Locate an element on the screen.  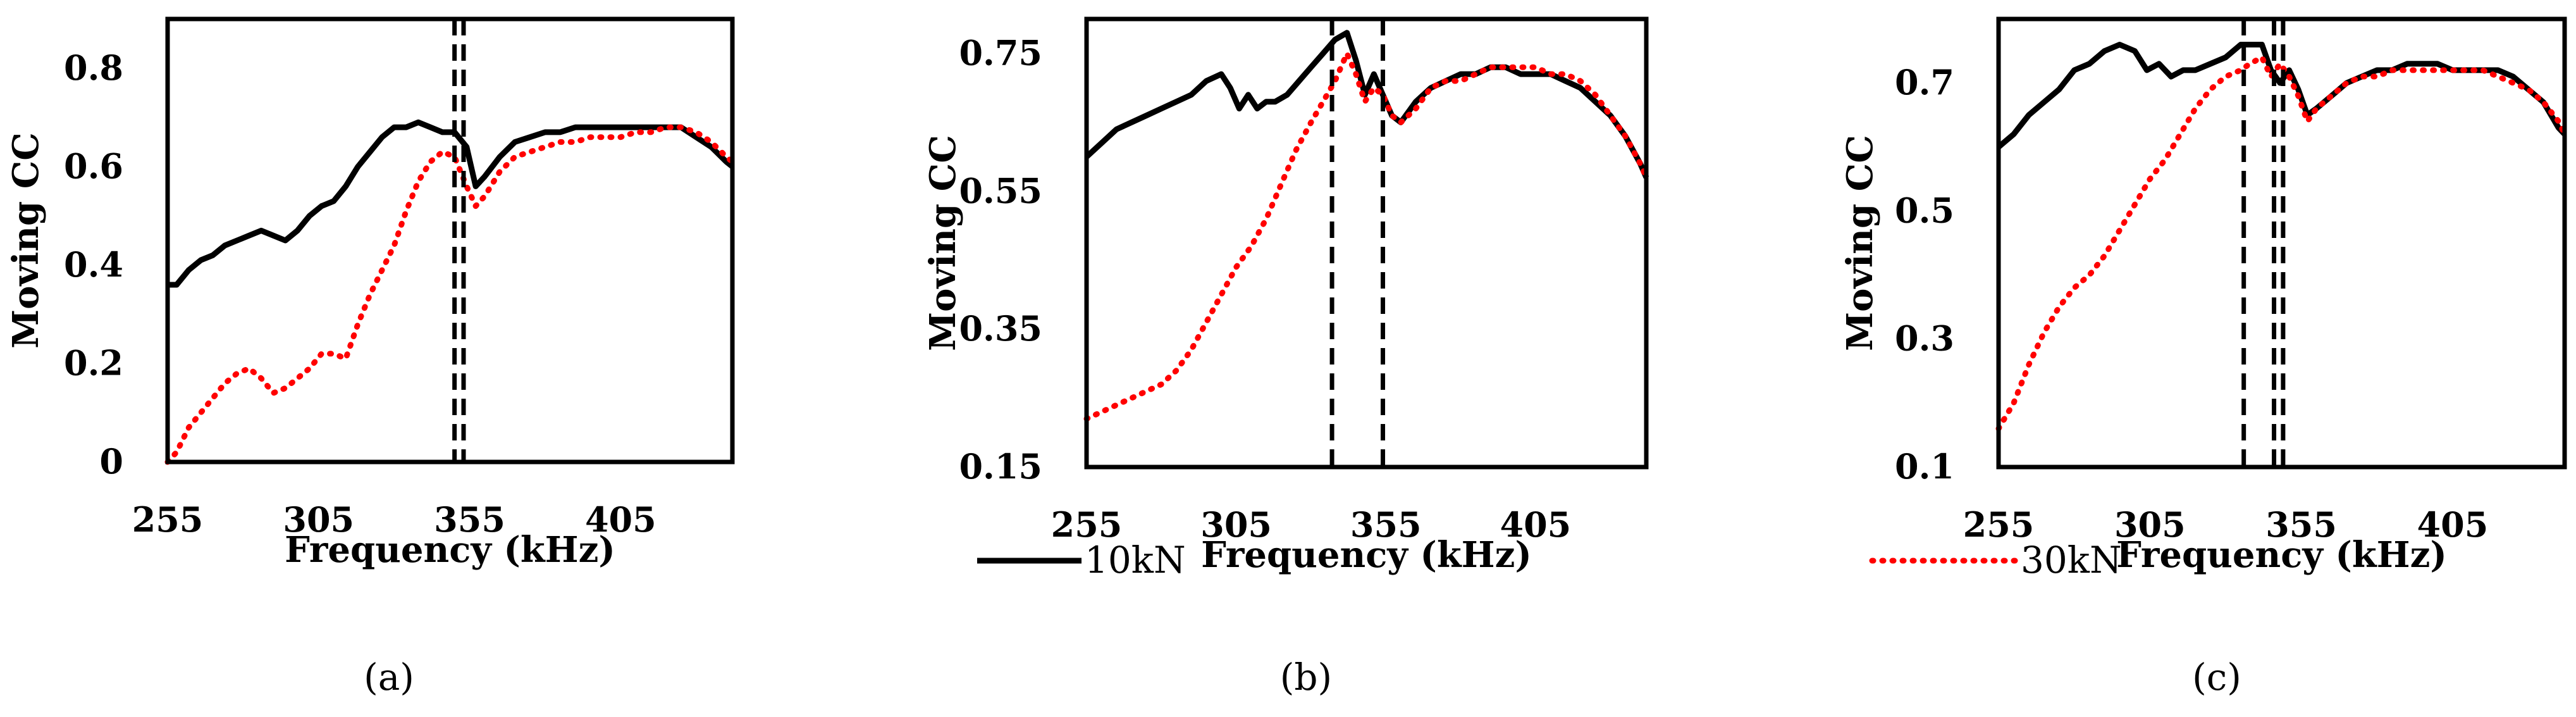
legend-label-30kn: 30kN is located at coordinates (2071, 560).